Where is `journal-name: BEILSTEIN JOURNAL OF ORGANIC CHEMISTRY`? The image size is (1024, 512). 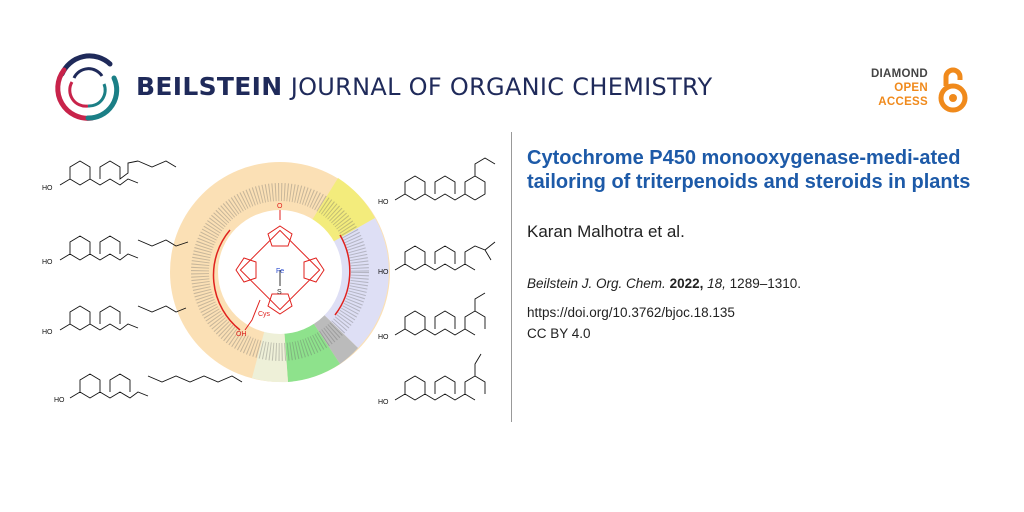
journal-name: BEILSTEIN JOURNAL OF ORGANIC CHEMISTRY is located at coordinates (424, 86).